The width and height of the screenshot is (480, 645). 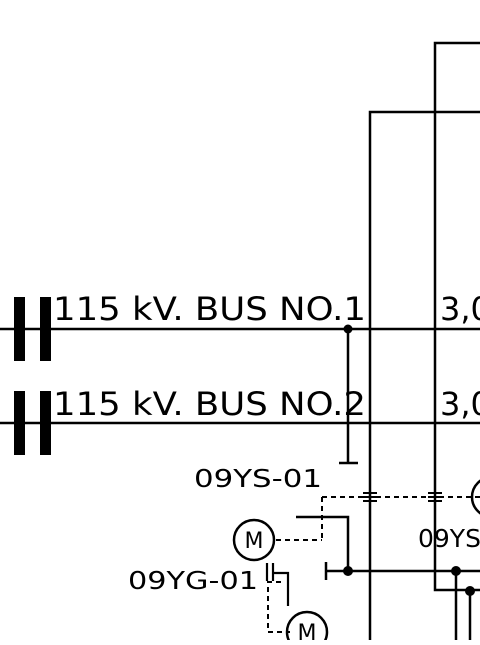 I want to click on bus-1-terminal-left, so click(x=19, y=329).